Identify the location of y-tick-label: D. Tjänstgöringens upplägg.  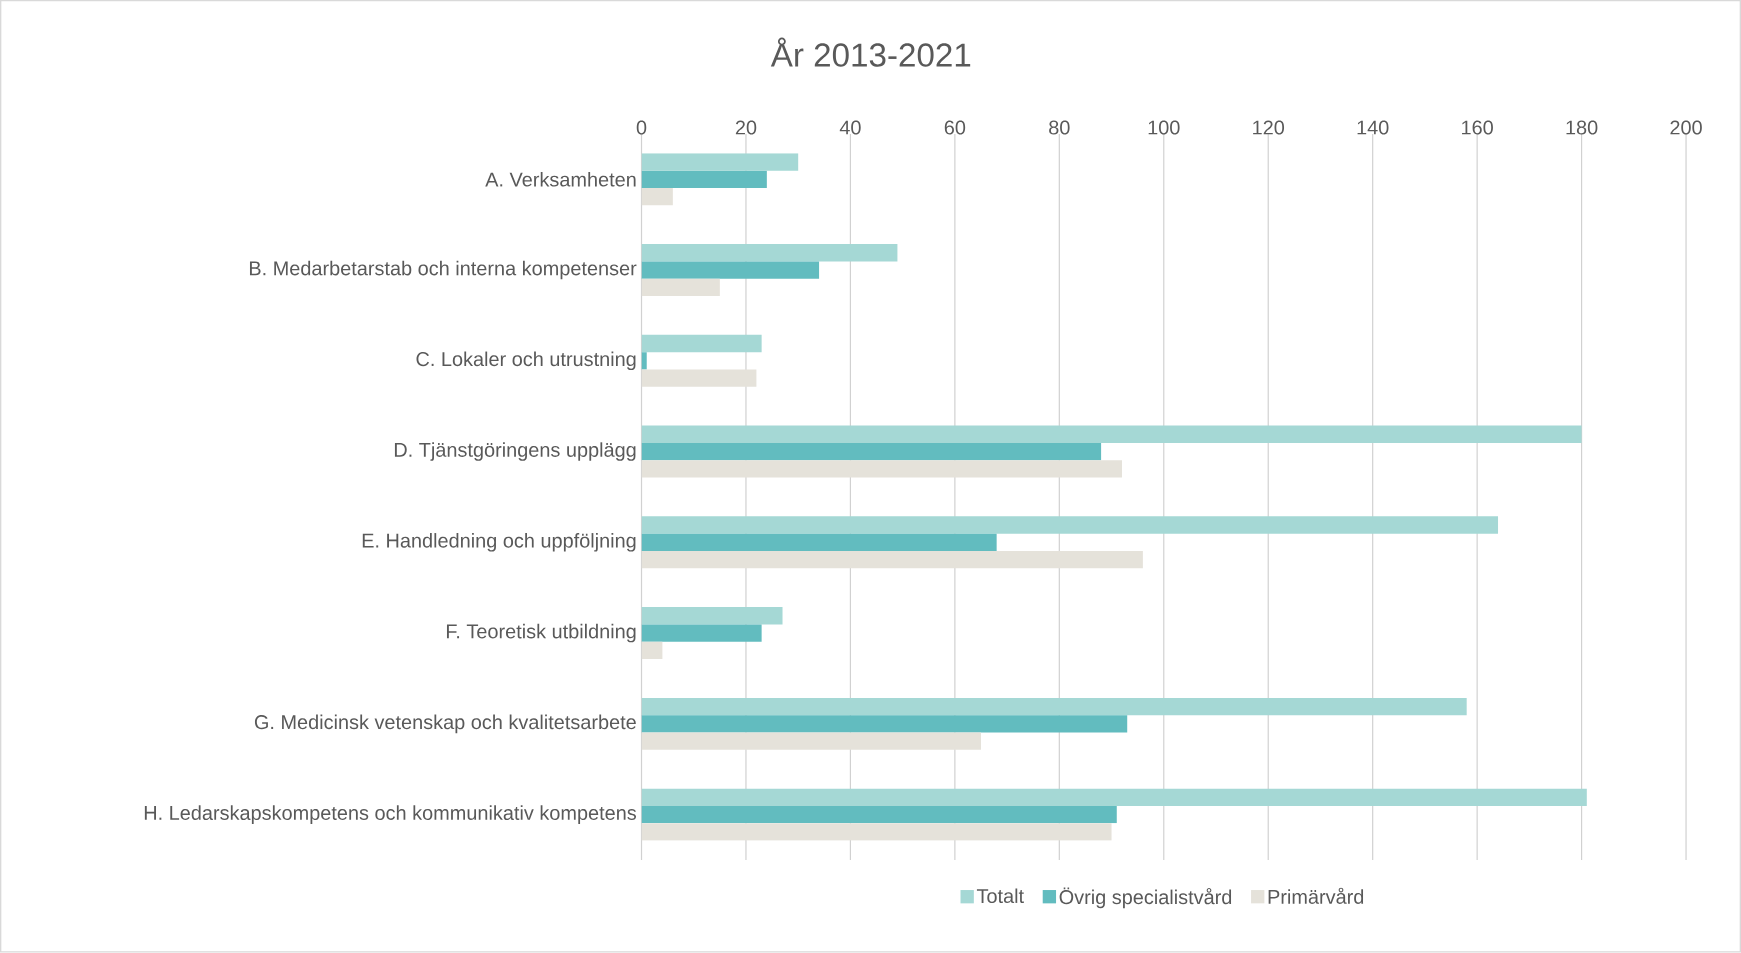
(515, 452).